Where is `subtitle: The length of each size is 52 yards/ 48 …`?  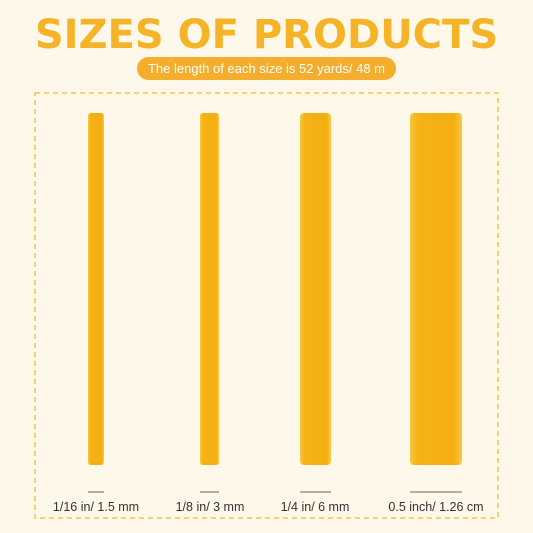
subtitle: The length of each size is 52 yards/ 48 … is located at coordinates (266, 68).